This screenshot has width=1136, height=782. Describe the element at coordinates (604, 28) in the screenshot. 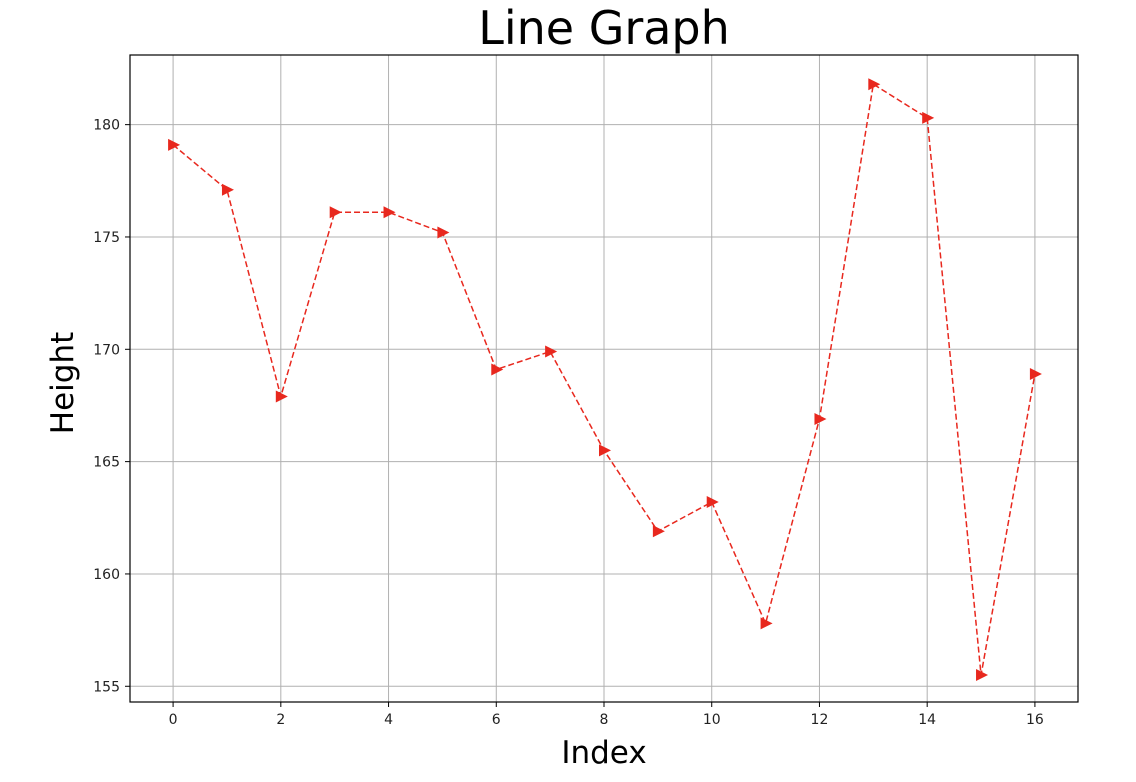

I see `chart-title: Line Graph` at that location.